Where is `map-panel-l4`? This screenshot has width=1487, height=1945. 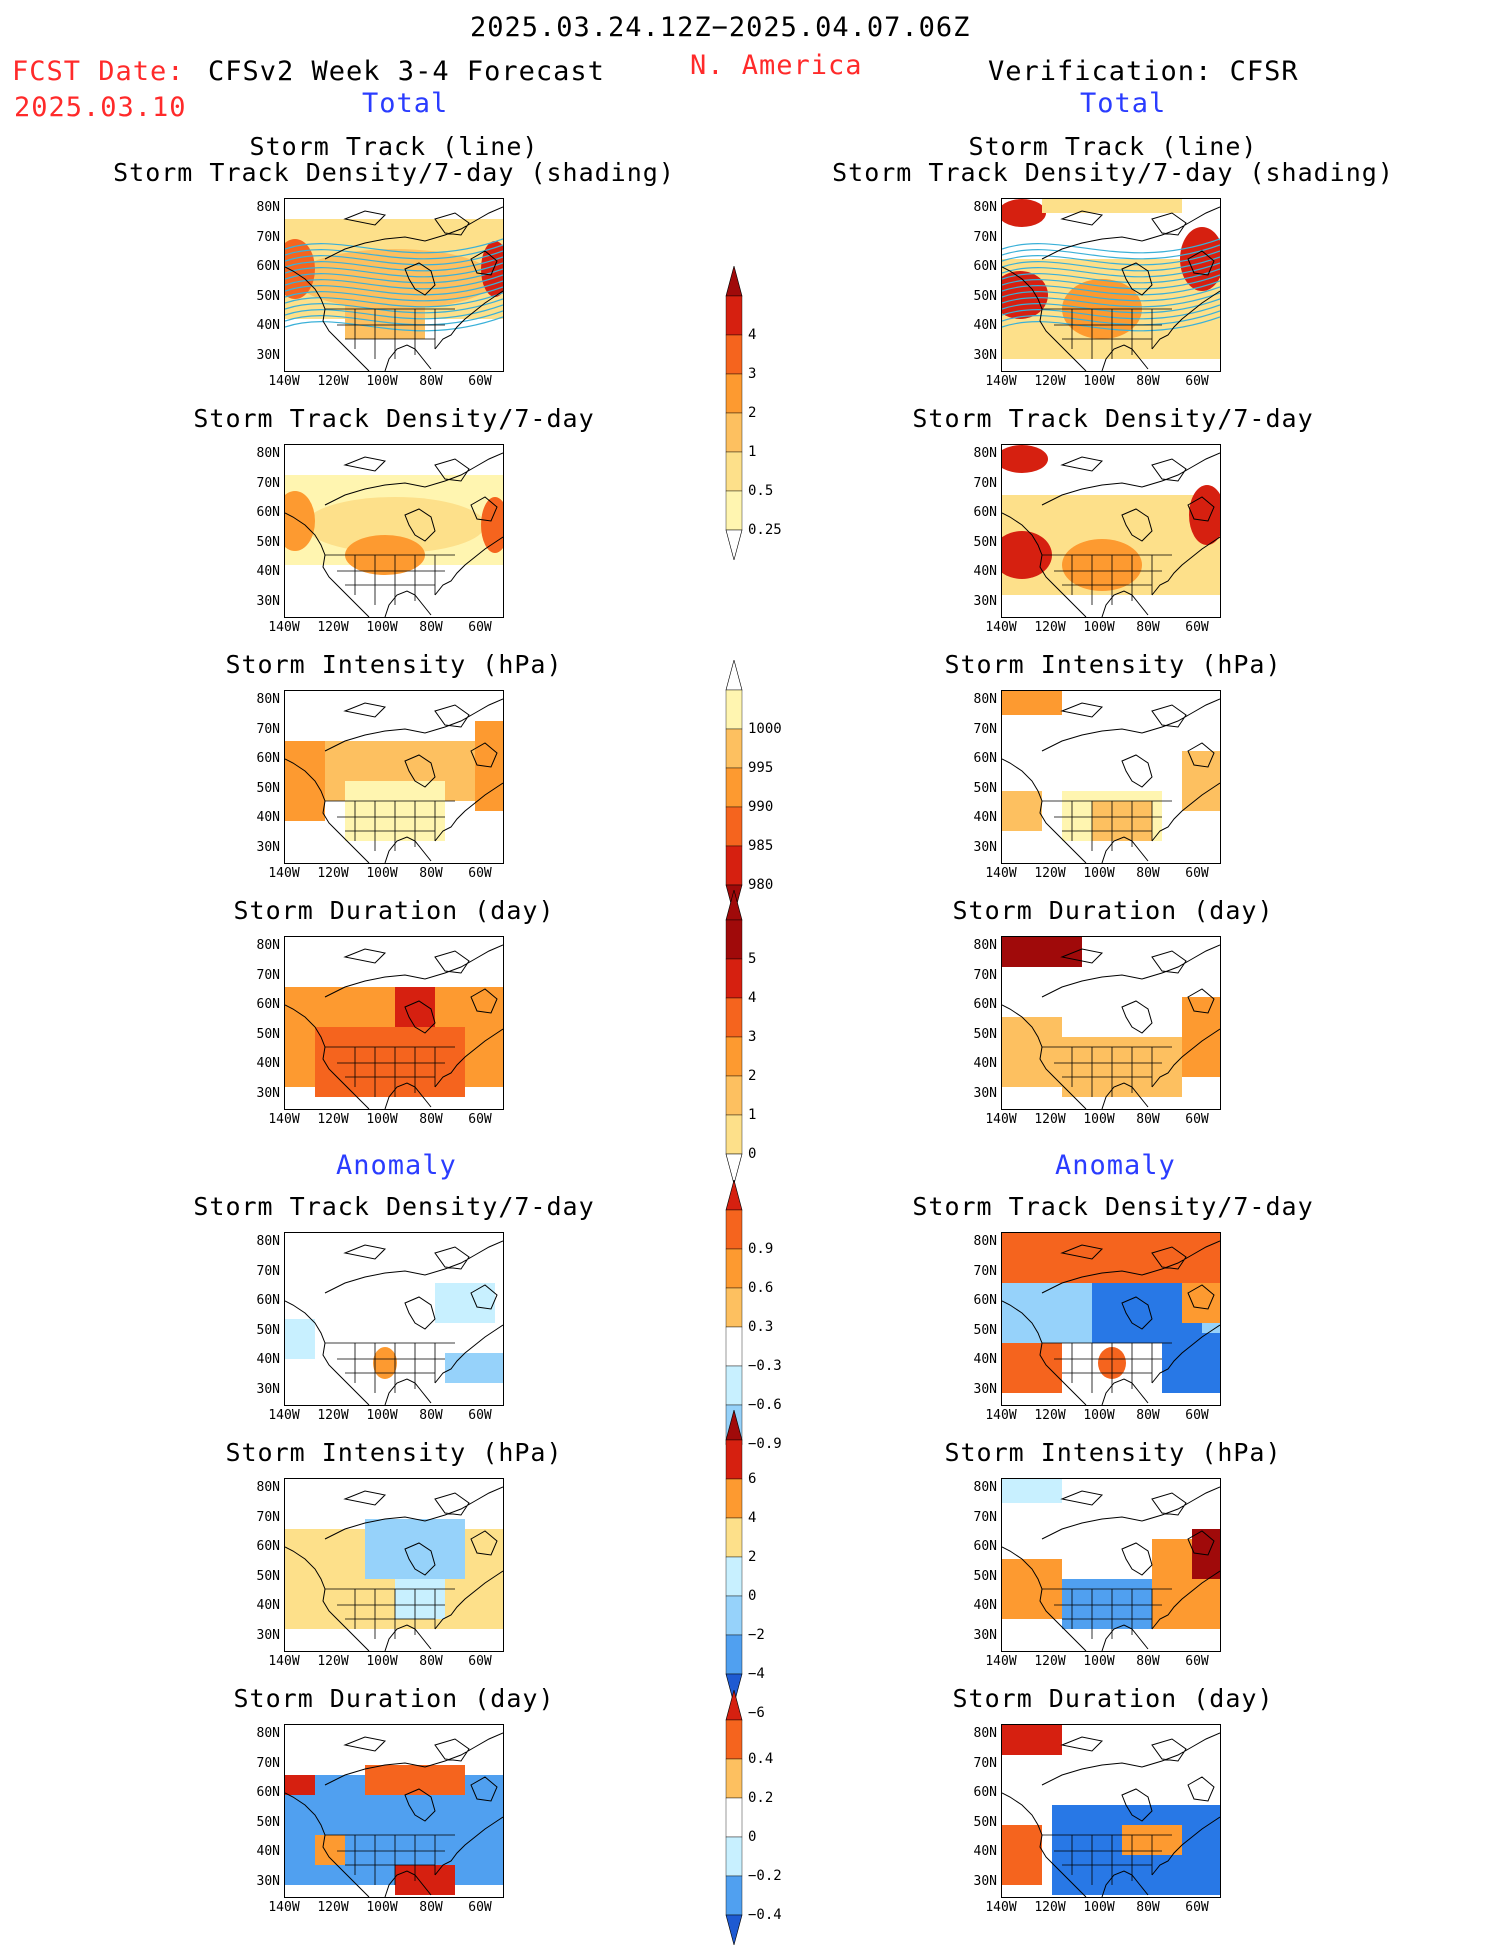 map-panel-l4 is located at coordinates (394, 1319).